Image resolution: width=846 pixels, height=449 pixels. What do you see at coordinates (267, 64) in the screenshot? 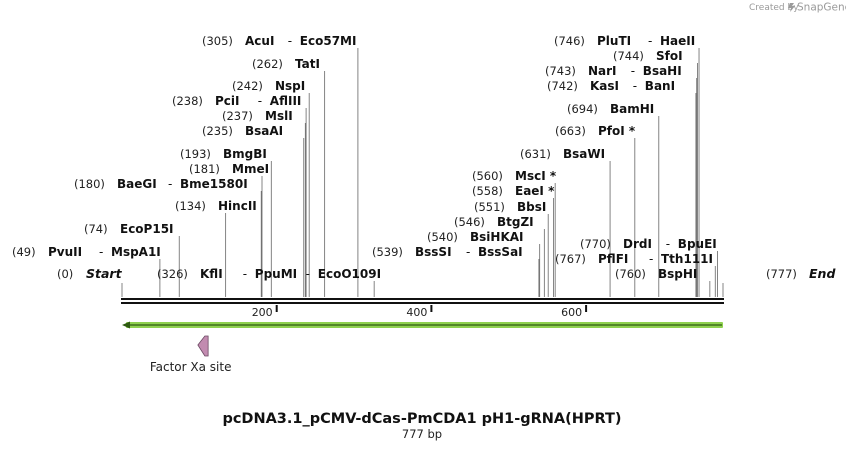
I see `cut-site-position: (262)` at bounding box center [267, 64].